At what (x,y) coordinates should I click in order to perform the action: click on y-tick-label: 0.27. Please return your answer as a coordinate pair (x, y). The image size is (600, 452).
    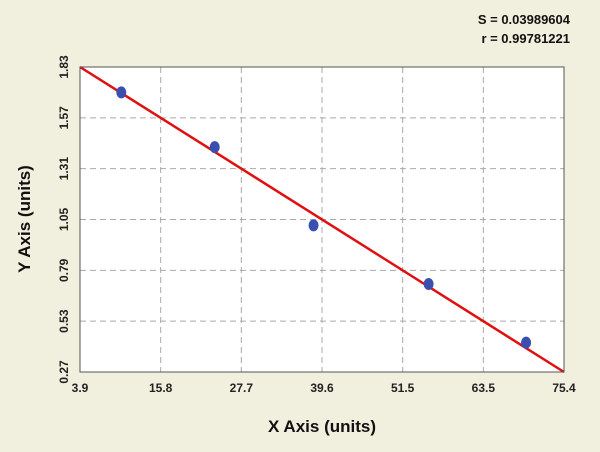
    Looking at the image, I should click on (64, 372).